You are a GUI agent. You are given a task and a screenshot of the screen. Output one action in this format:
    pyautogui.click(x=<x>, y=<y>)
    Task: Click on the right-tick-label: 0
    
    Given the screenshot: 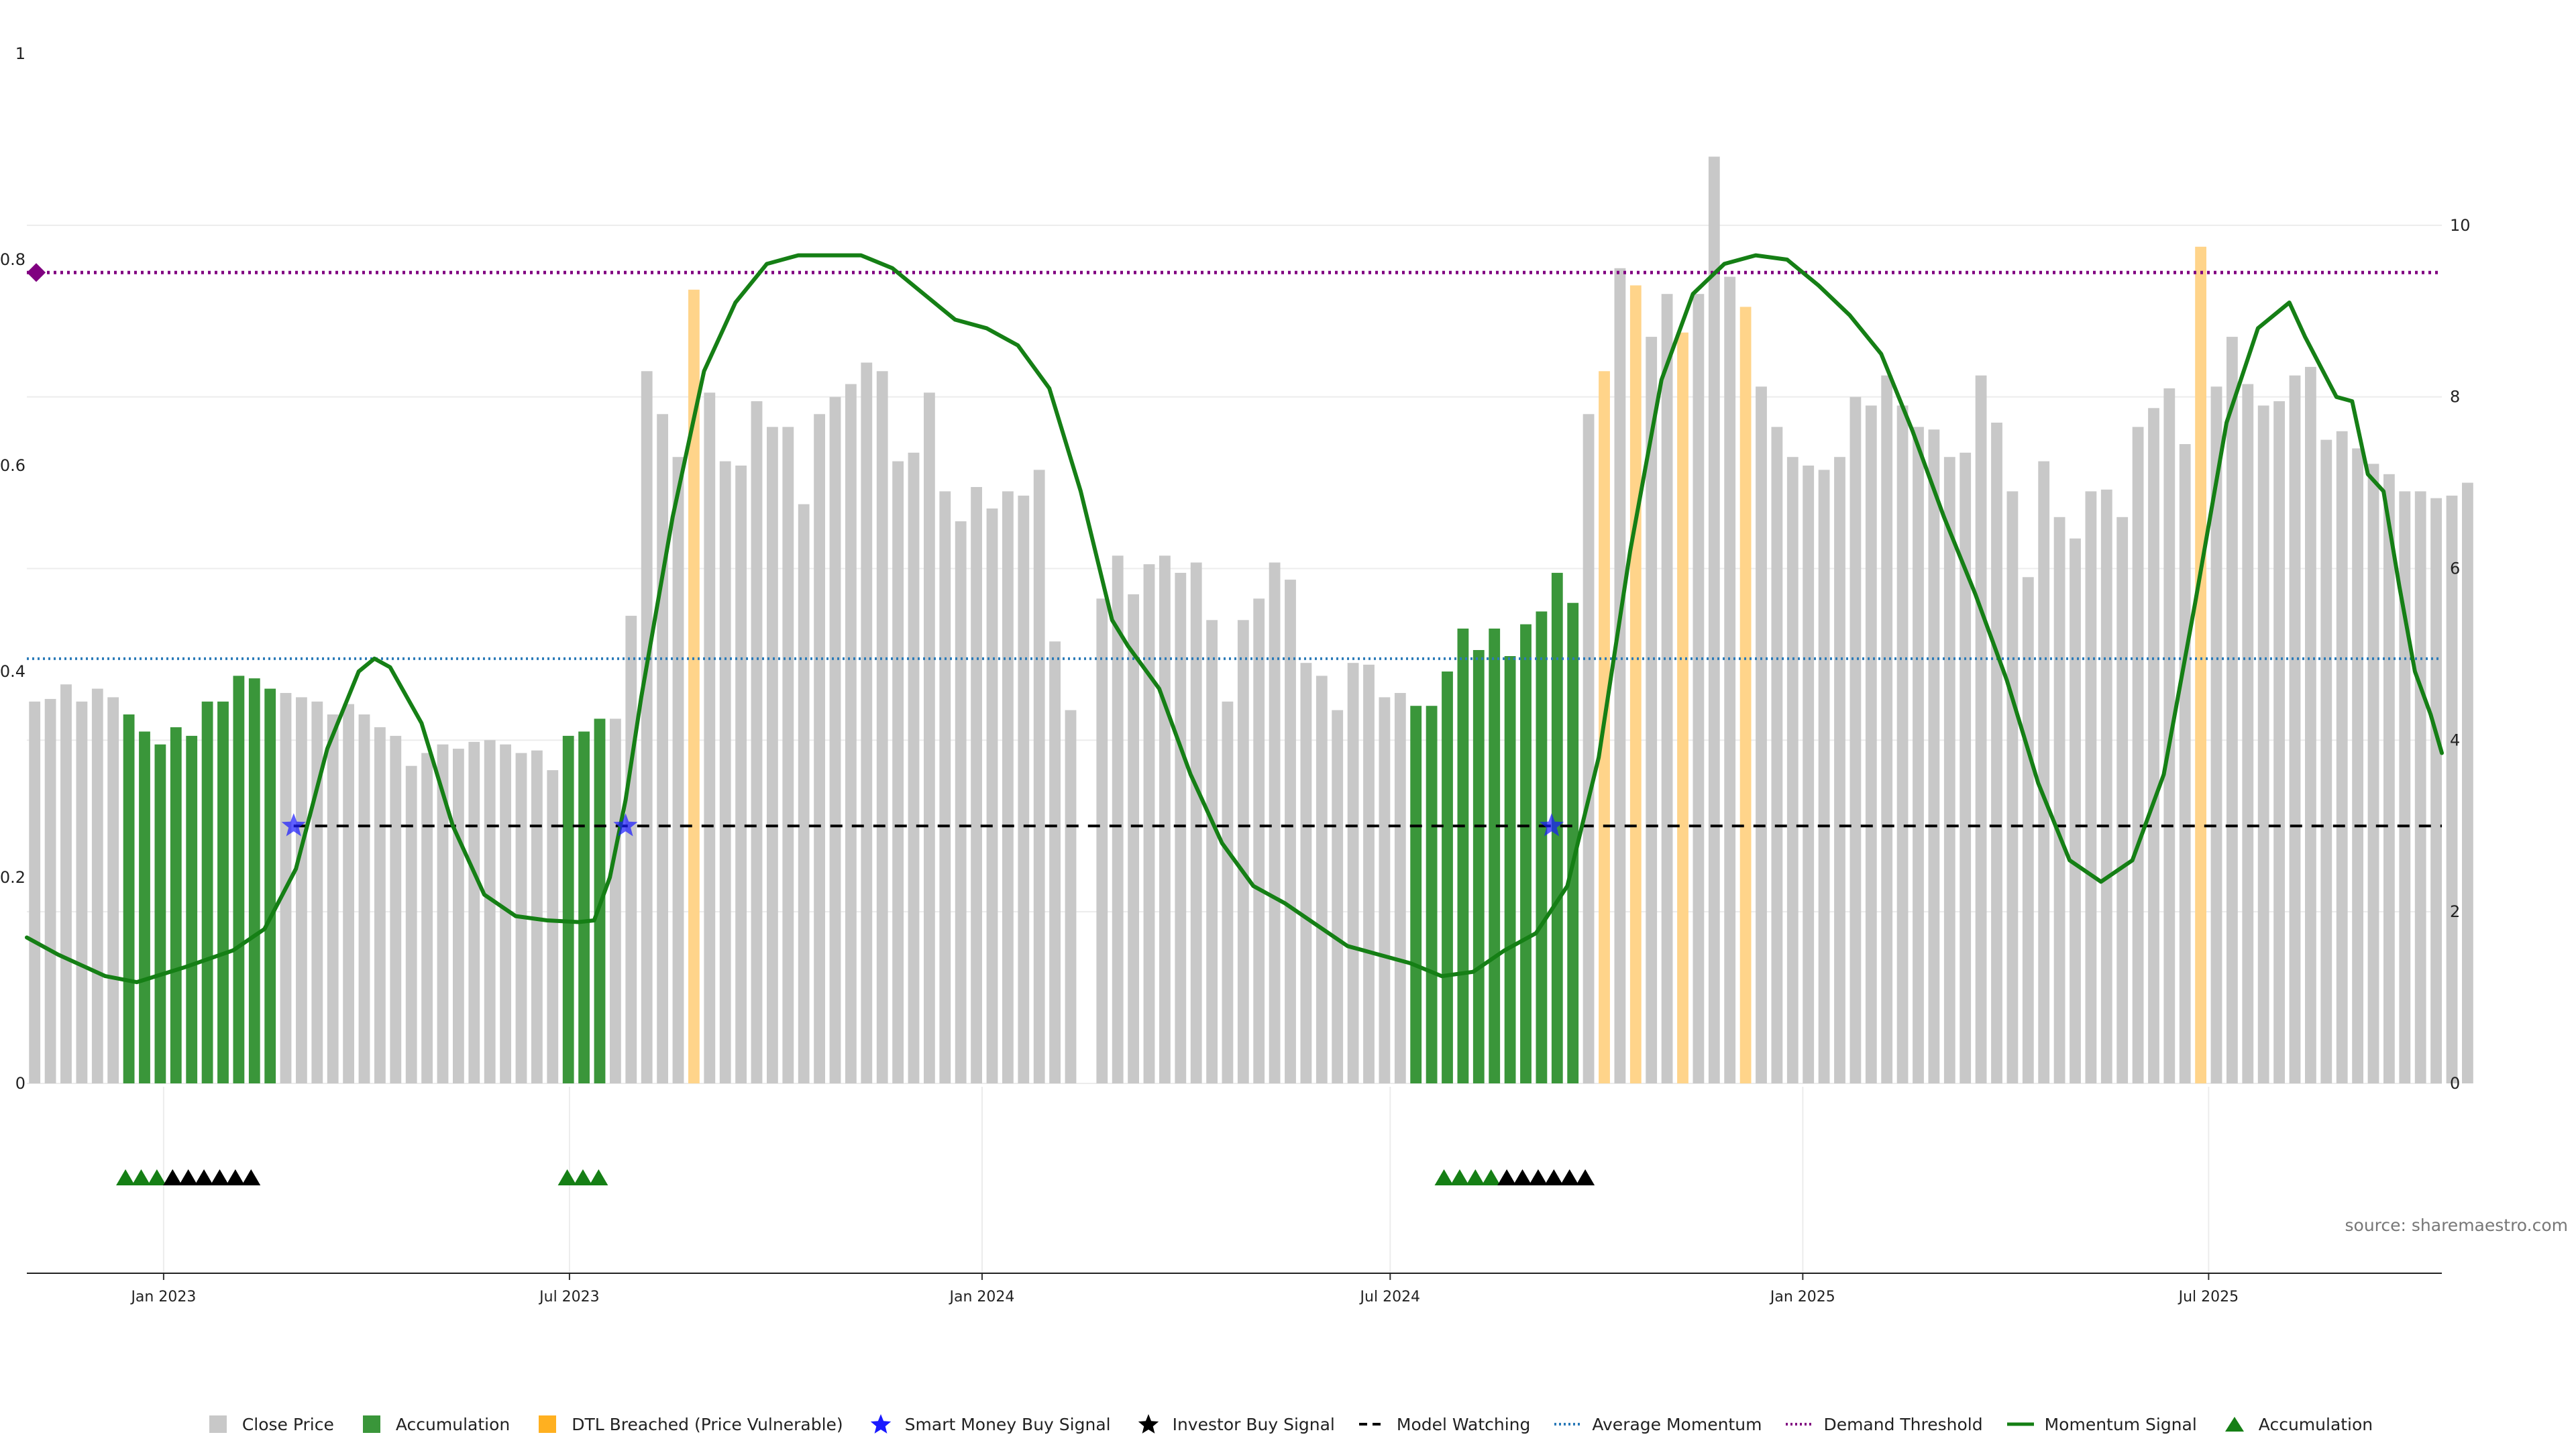 What is the action you would take?
    pyautogui.click(x=2455, y=1083)
    